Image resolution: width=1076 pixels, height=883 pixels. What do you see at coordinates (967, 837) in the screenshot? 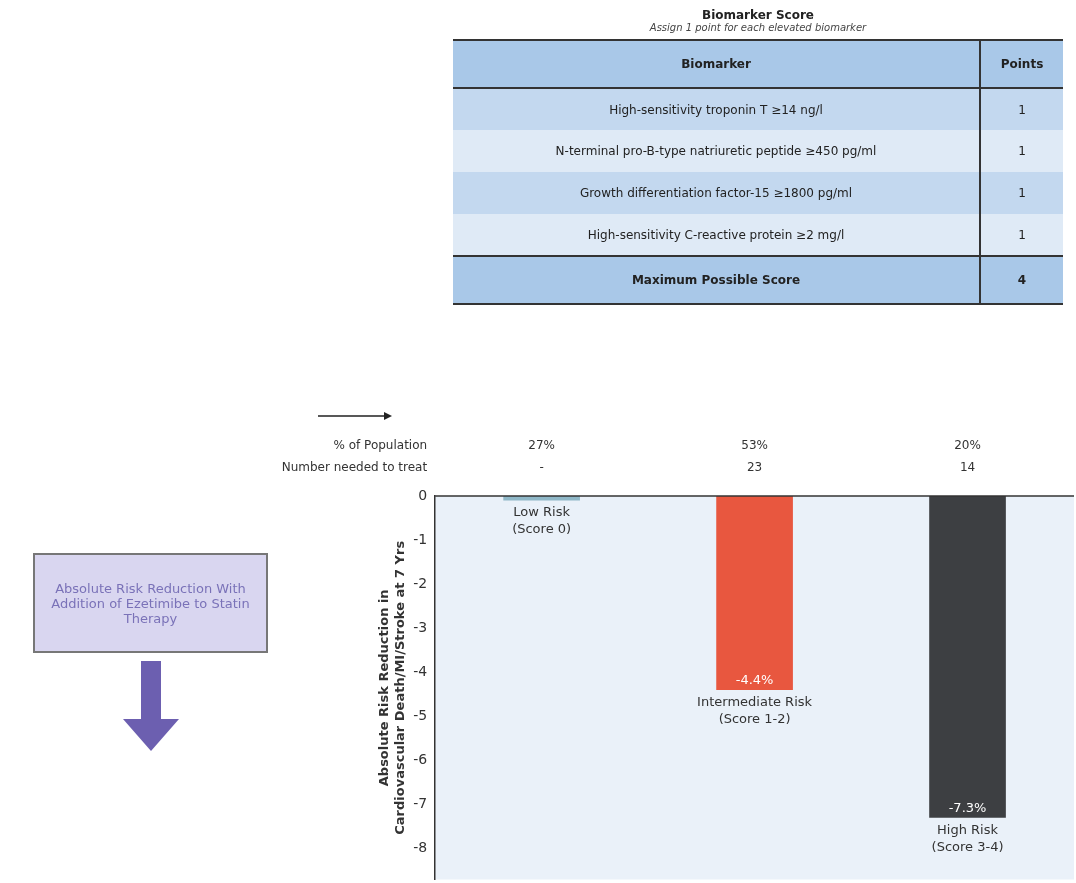
I see `x-tick-label: High Risk (Score 3-4)` at bounding box center [967, 837].